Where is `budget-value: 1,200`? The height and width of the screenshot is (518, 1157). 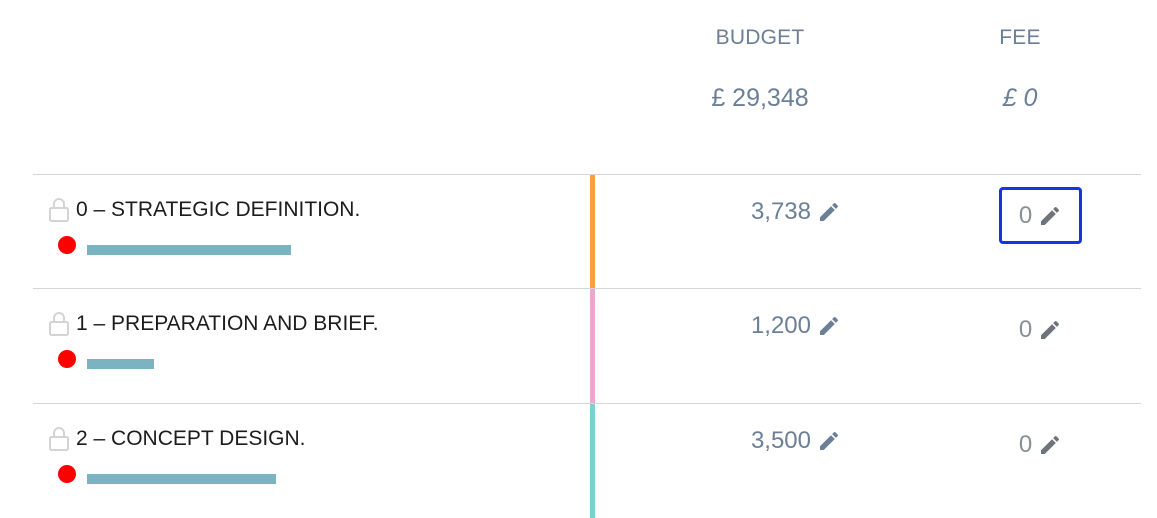 budget-value: 1,200 is located at coordinates (780, 325).